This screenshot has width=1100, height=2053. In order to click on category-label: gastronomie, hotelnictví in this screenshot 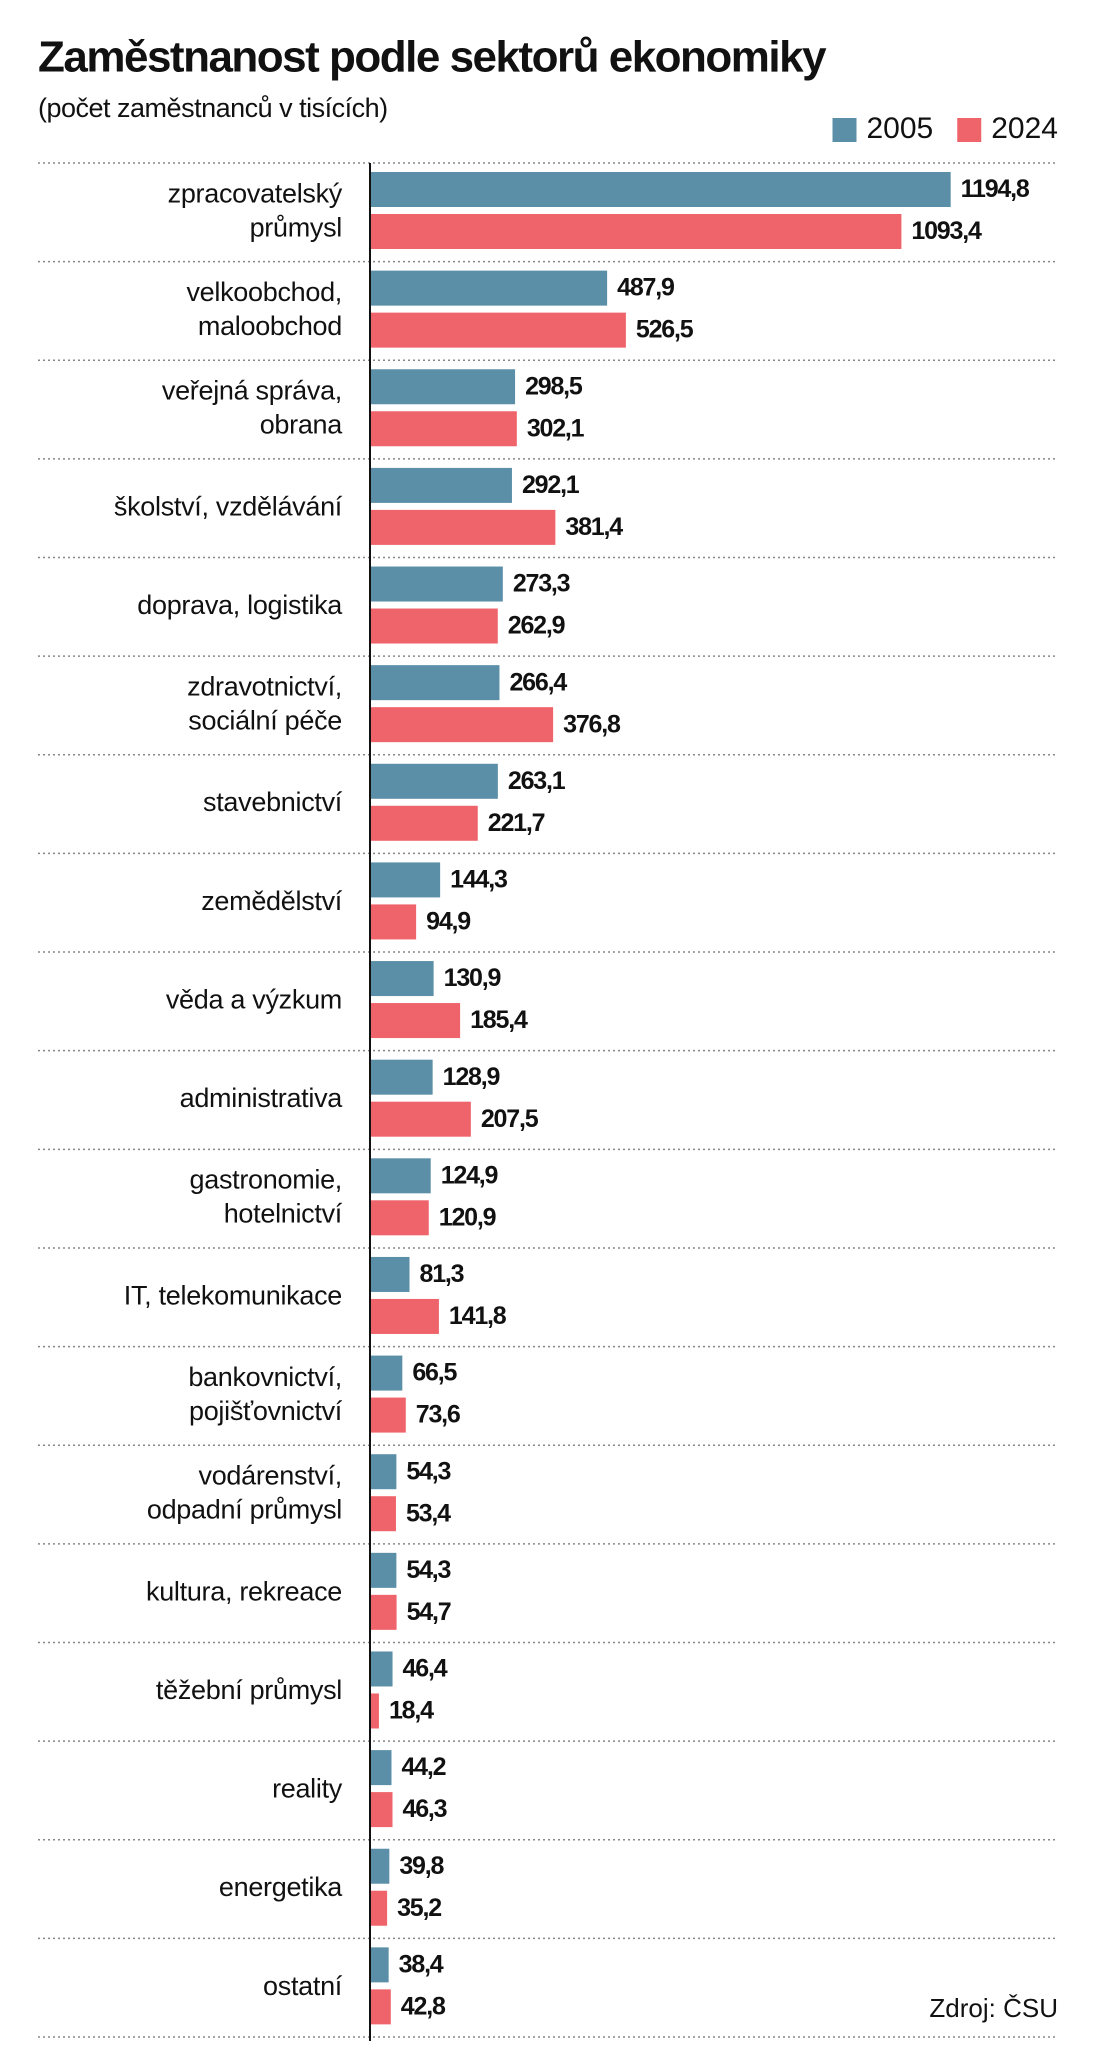, I will do `click(266, 1197)`.